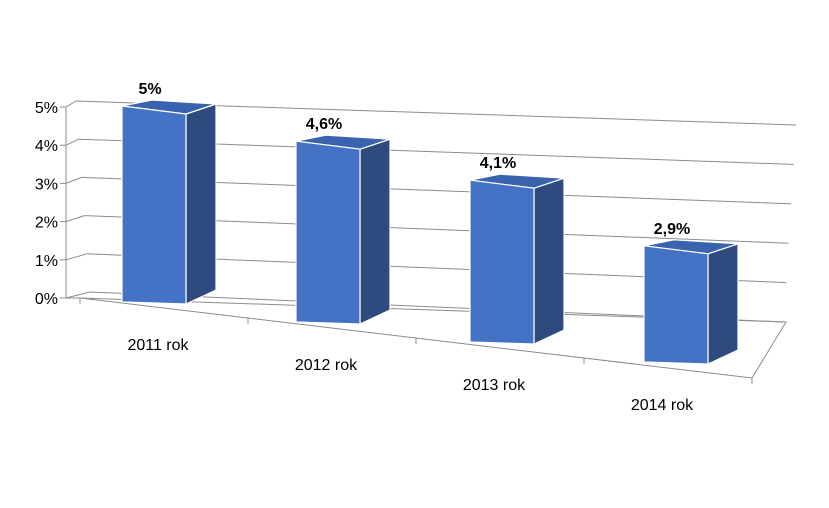 Image resolution: width=829 pixels, height=508 pixels. What do you see at coordinates (662, 405) in the screenshot?
I see `x-category-label: 2014 rok` at bounding box center [662, 405].